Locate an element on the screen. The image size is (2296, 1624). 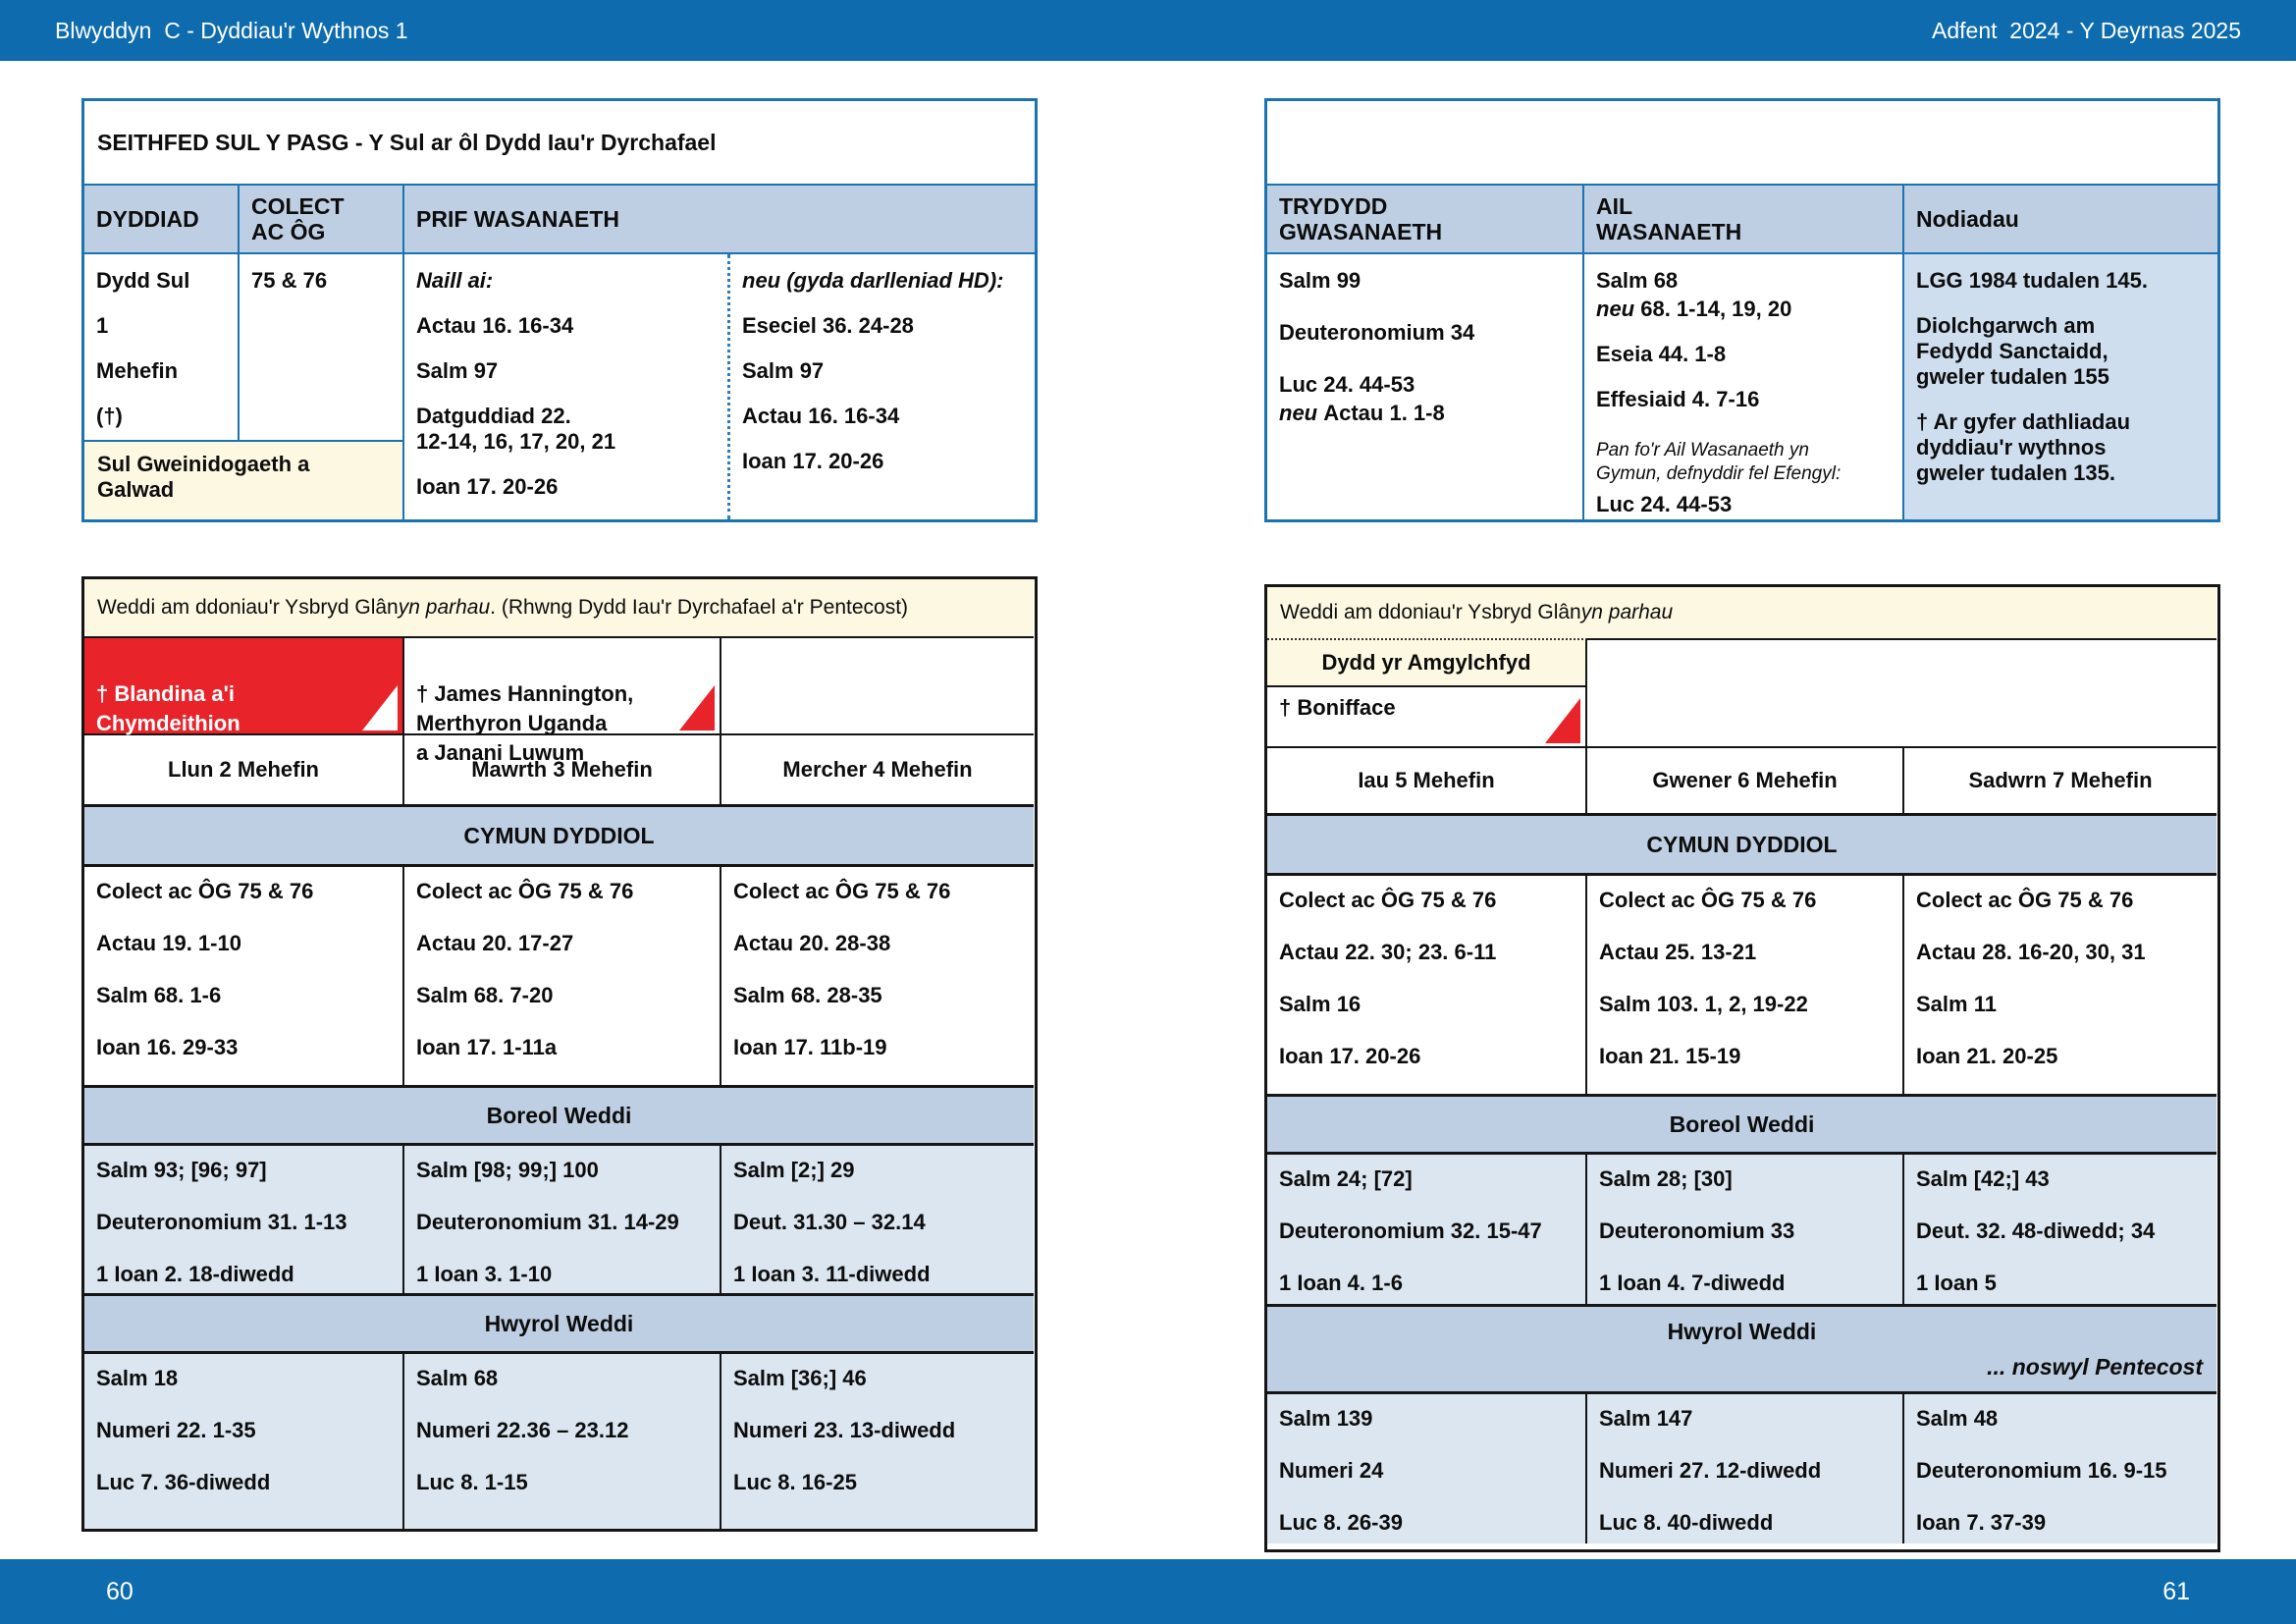
column-header-prif: PRIF WASANAETH is located at coordinates (720, 220).